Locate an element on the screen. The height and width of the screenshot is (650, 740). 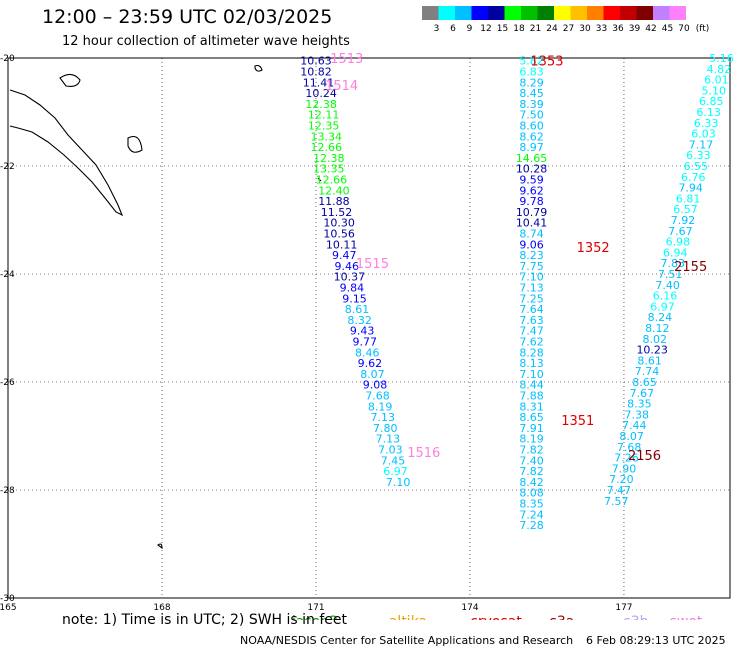
swh-label: 6.33 is located at coordinates (698, 155).